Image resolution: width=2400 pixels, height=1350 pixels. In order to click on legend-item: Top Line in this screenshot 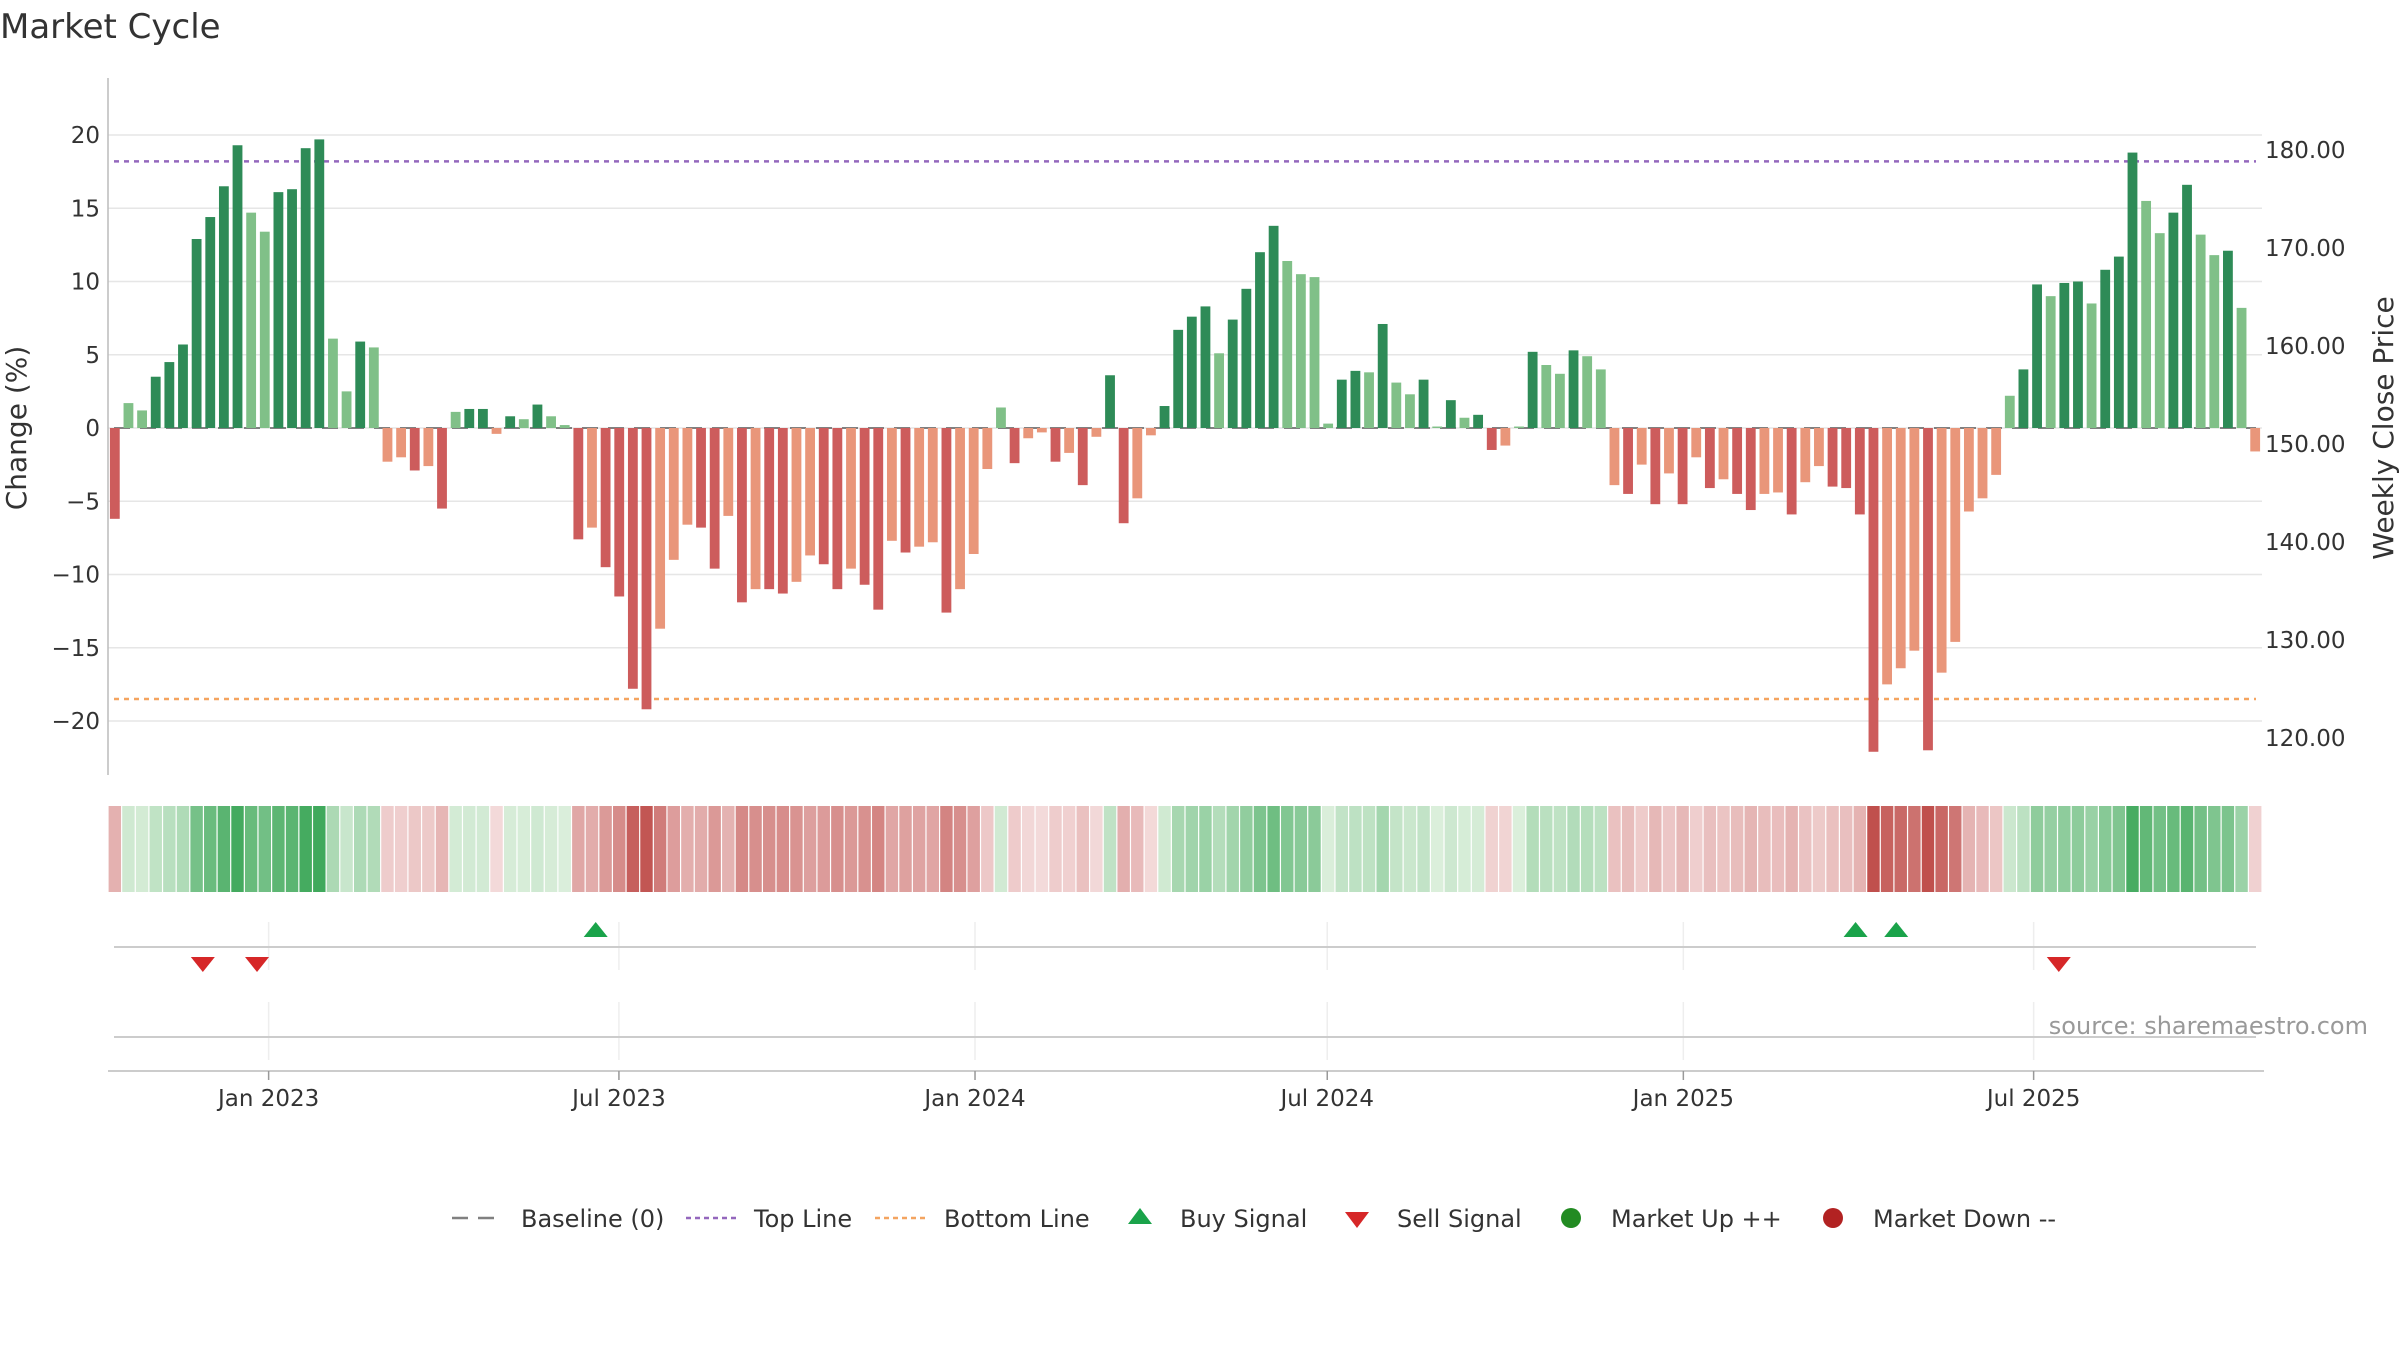, I will do `click(769, 1219)`.